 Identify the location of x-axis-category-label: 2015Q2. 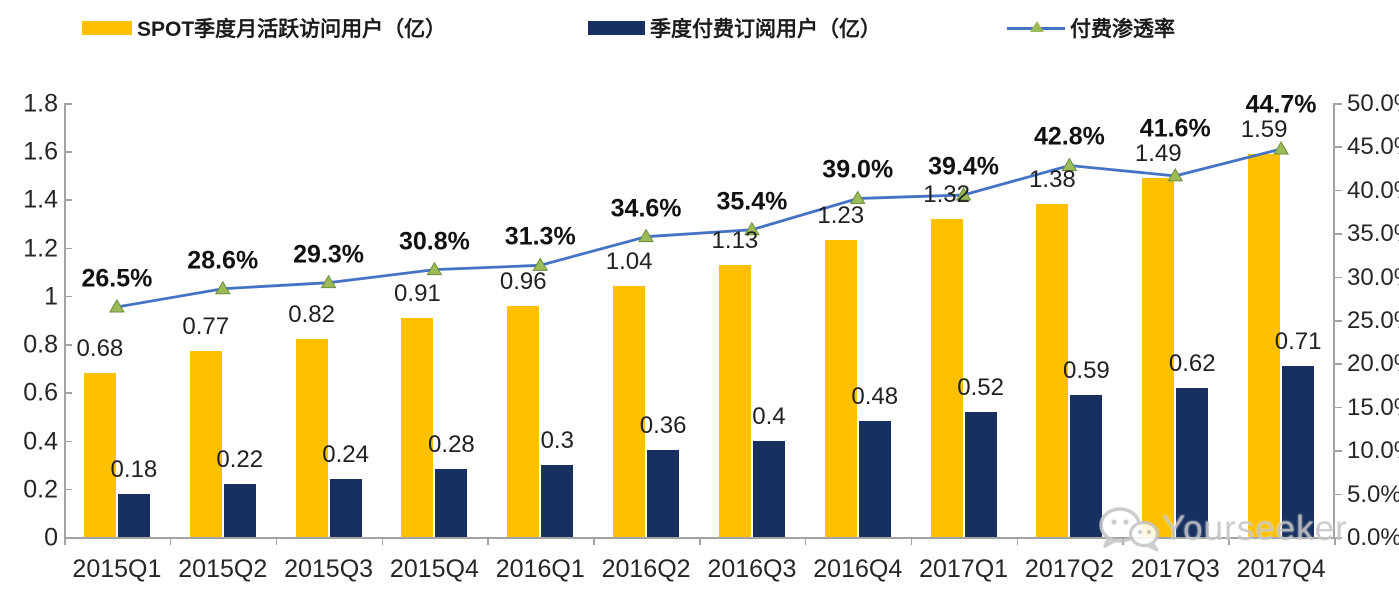
(223, 569).